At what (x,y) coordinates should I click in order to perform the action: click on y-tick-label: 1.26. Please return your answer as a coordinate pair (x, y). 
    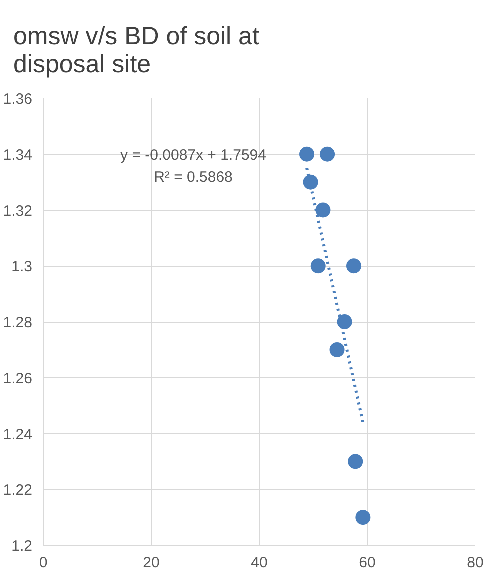
    Looking at the image, I should click on (18, 379).